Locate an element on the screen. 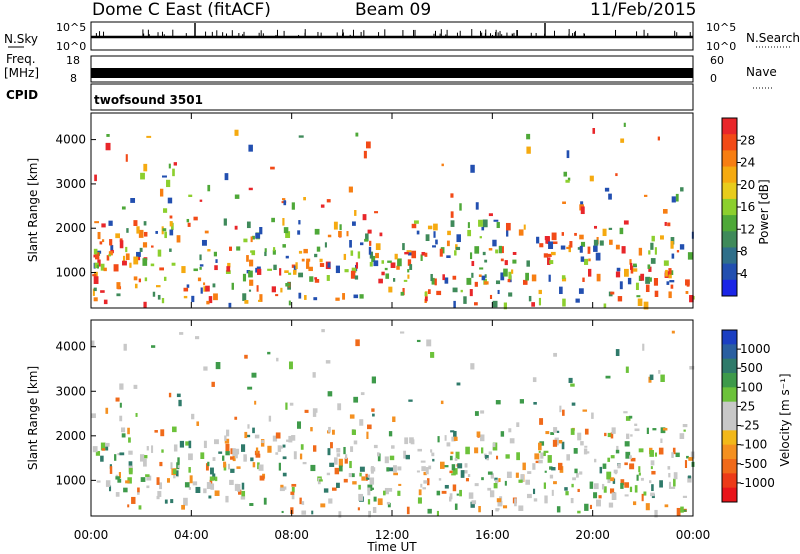 The height and width of the screenshot is (554, 800). nsearch-tick-top: 10^5 is located at coordinates (721, 27).